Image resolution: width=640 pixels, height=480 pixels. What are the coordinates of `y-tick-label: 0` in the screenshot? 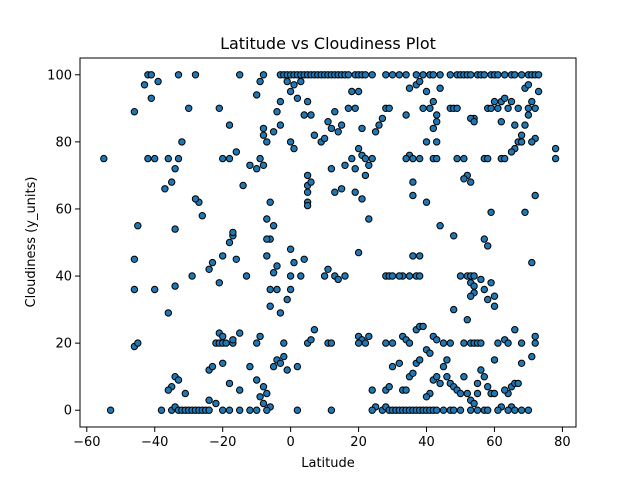 It's located at (68, 411).